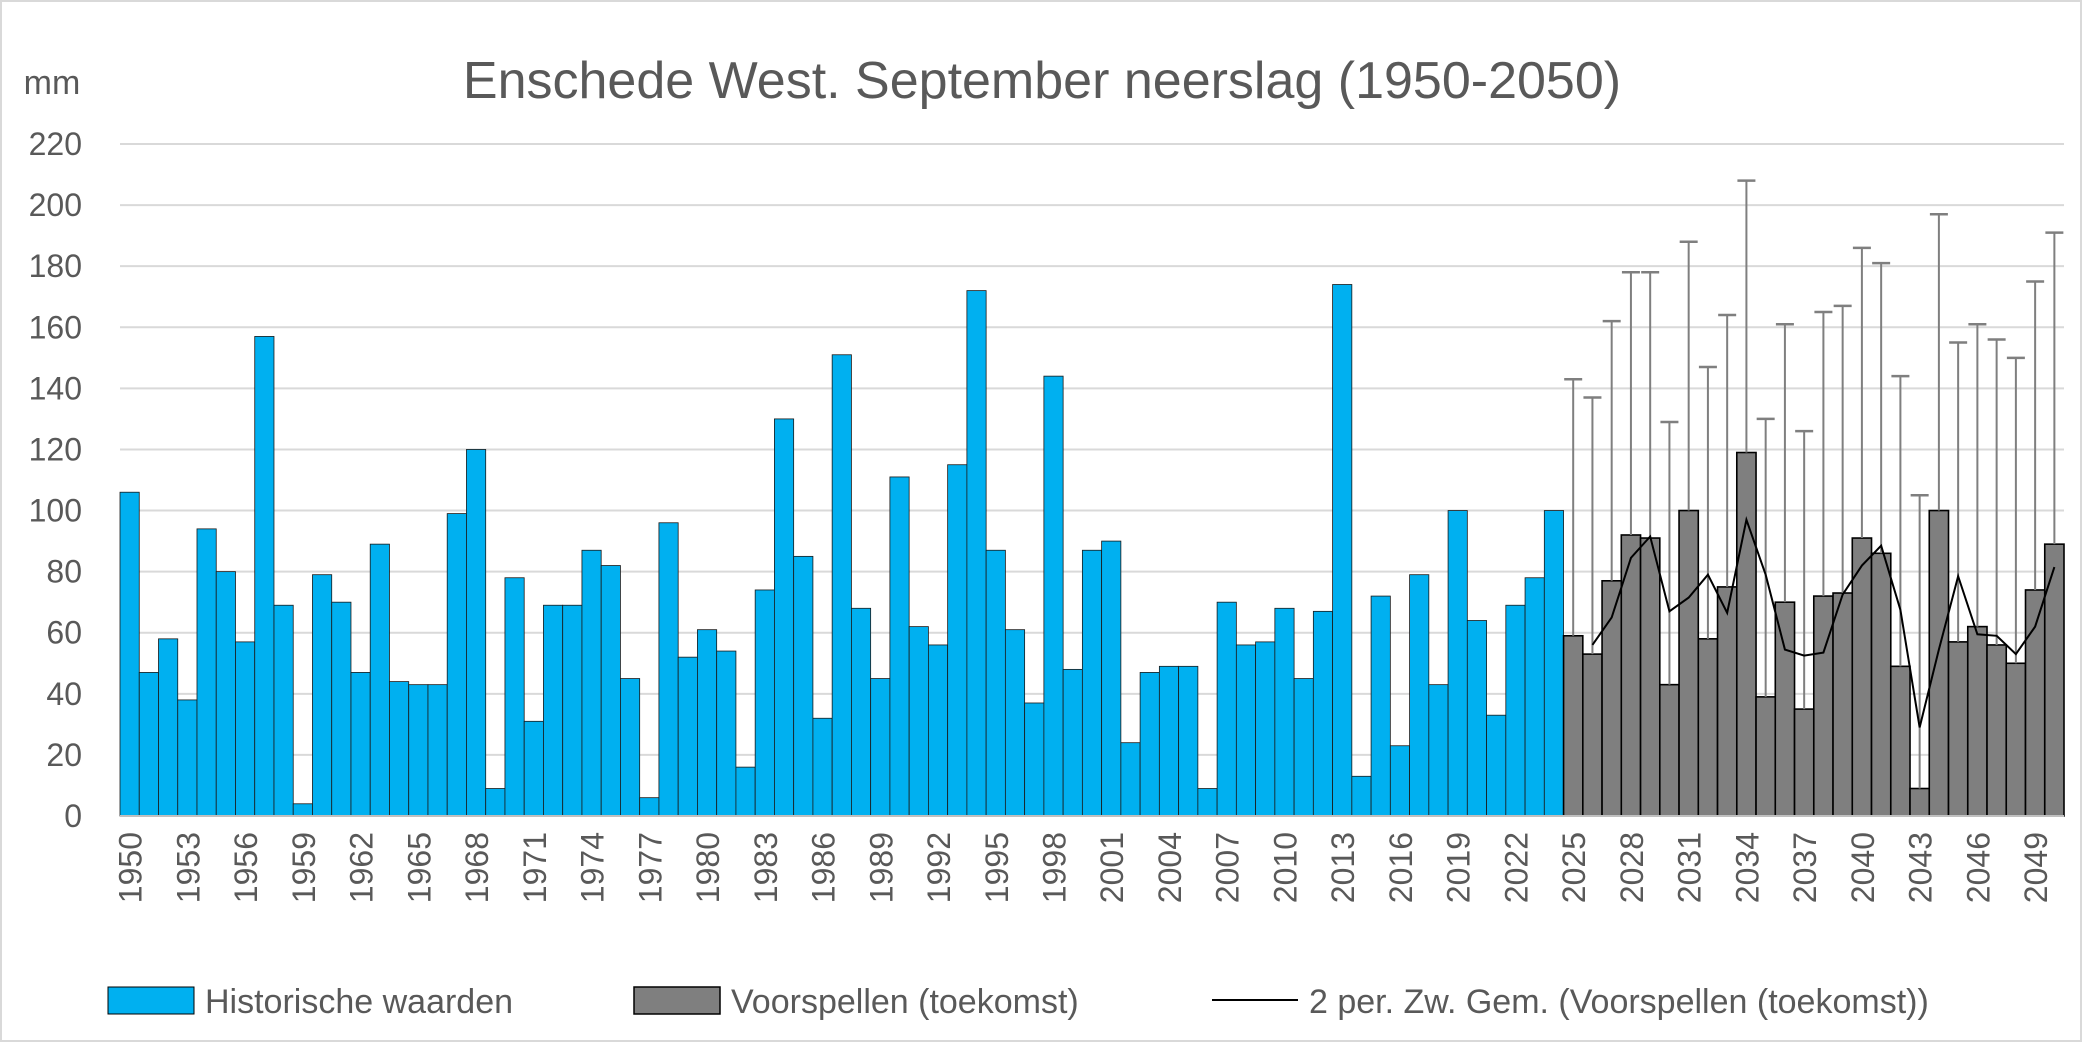 Image resolution: width=2082 pixels, height=1044 pixels. What do you see at coordinates (905, 1002) in the screenshot?
I see `legend-label-forecast: Voorspellen (toekomst)` at bounding box center [905, 1002].